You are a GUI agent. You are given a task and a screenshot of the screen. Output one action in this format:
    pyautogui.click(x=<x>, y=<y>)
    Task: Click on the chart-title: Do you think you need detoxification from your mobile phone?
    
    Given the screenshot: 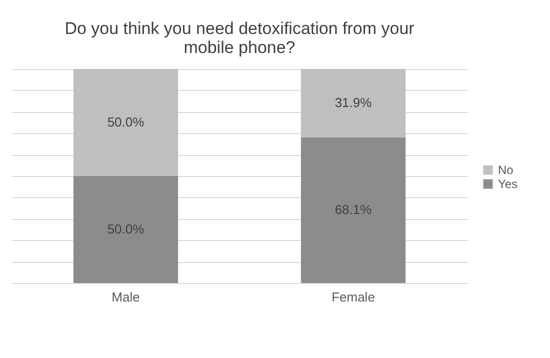 What is the action you would take?
    pyautogui.click(x=239, y=38)
    